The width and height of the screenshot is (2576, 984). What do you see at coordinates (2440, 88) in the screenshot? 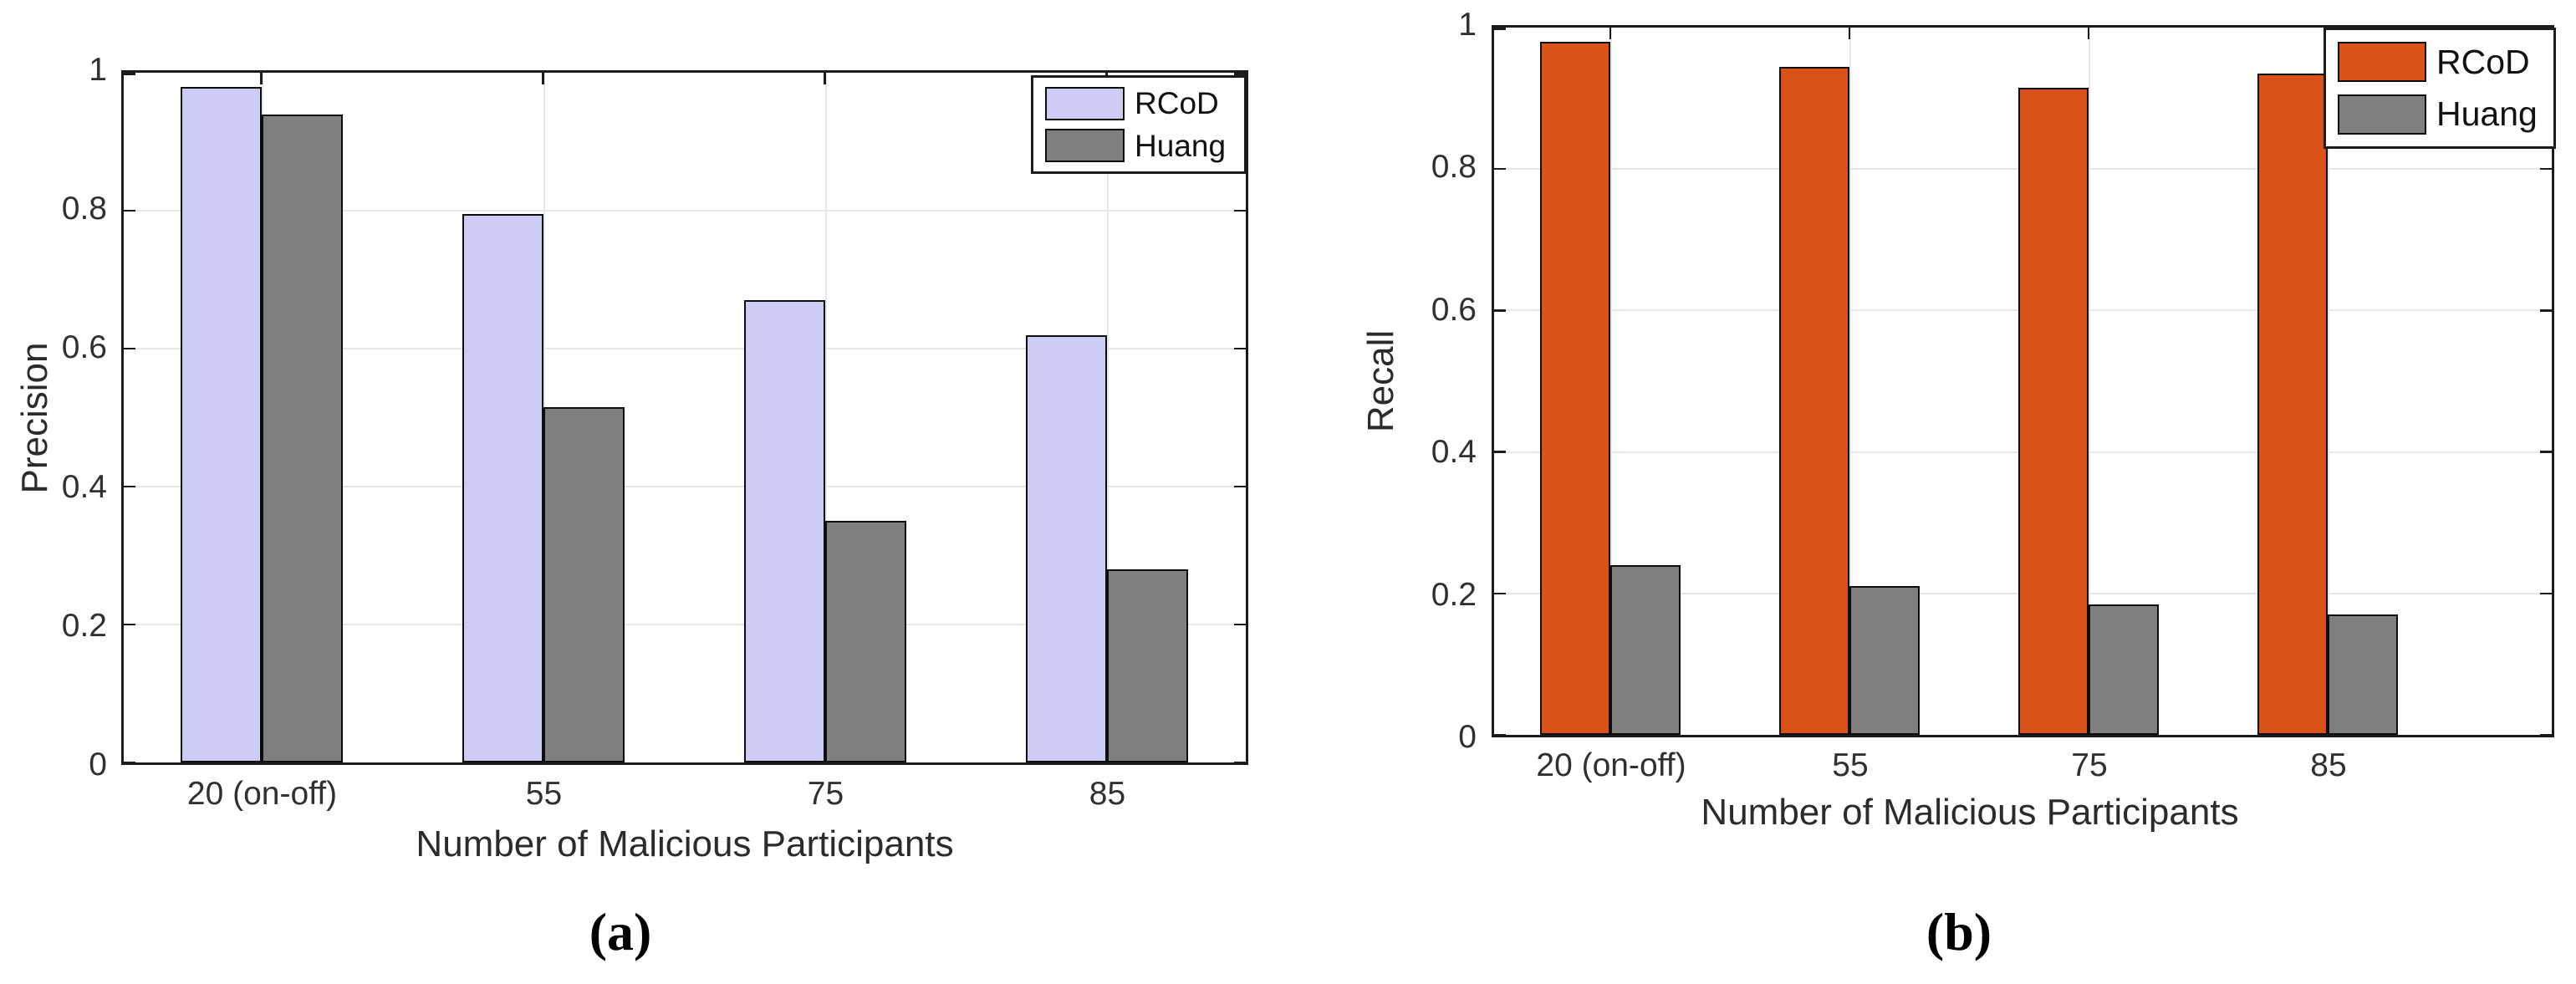
I see `legend: RCoD Huang` at bounding box center [2440, 88].